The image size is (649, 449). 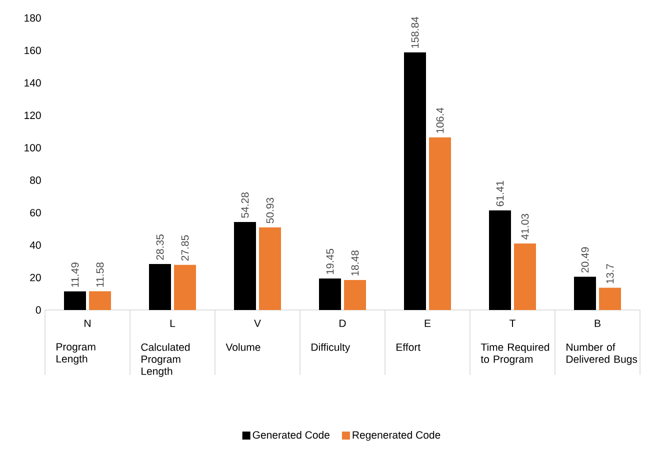 I want to click on legend-label: Generated Code, so click(x=291, y=434).